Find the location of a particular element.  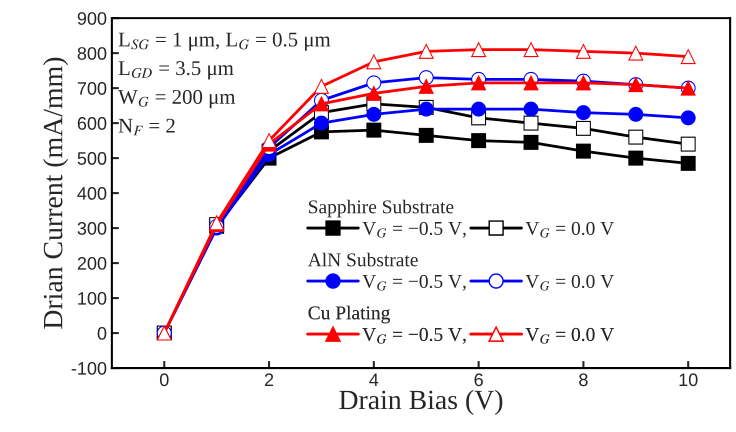

x-tick-label: 0 is located at coordinates (164, 379).